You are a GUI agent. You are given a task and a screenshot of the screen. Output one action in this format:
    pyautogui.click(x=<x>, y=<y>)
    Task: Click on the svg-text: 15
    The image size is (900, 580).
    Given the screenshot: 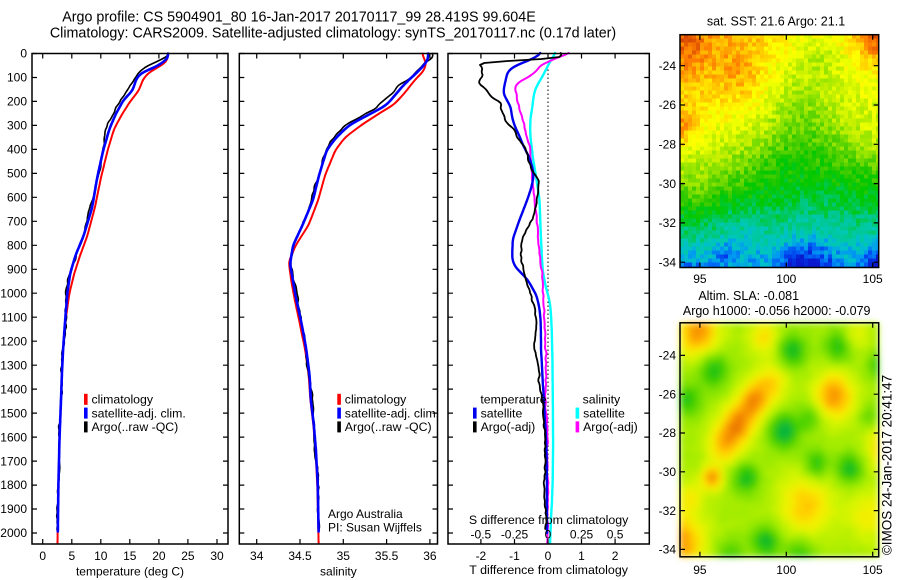 What is the action you would take?
    pyautogui.click(x=130, y=556)
    